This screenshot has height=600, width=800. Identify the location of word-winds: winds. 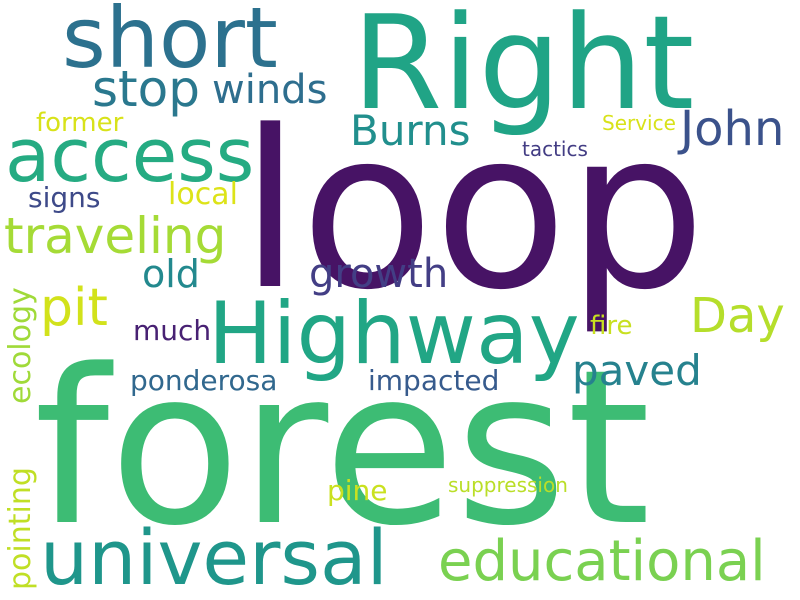
(270, 90).